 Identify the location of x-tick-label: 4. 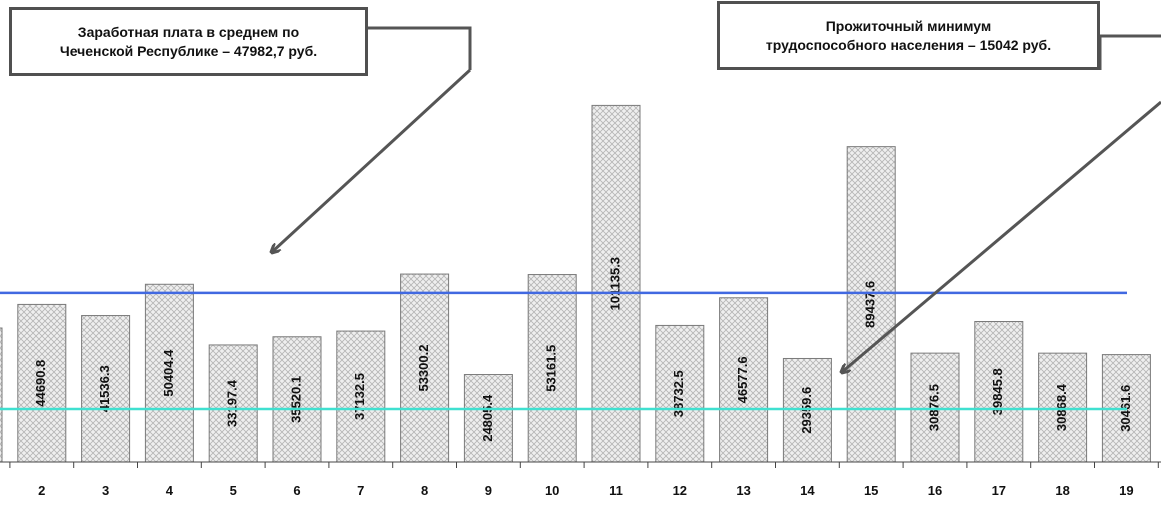
(170, 490).